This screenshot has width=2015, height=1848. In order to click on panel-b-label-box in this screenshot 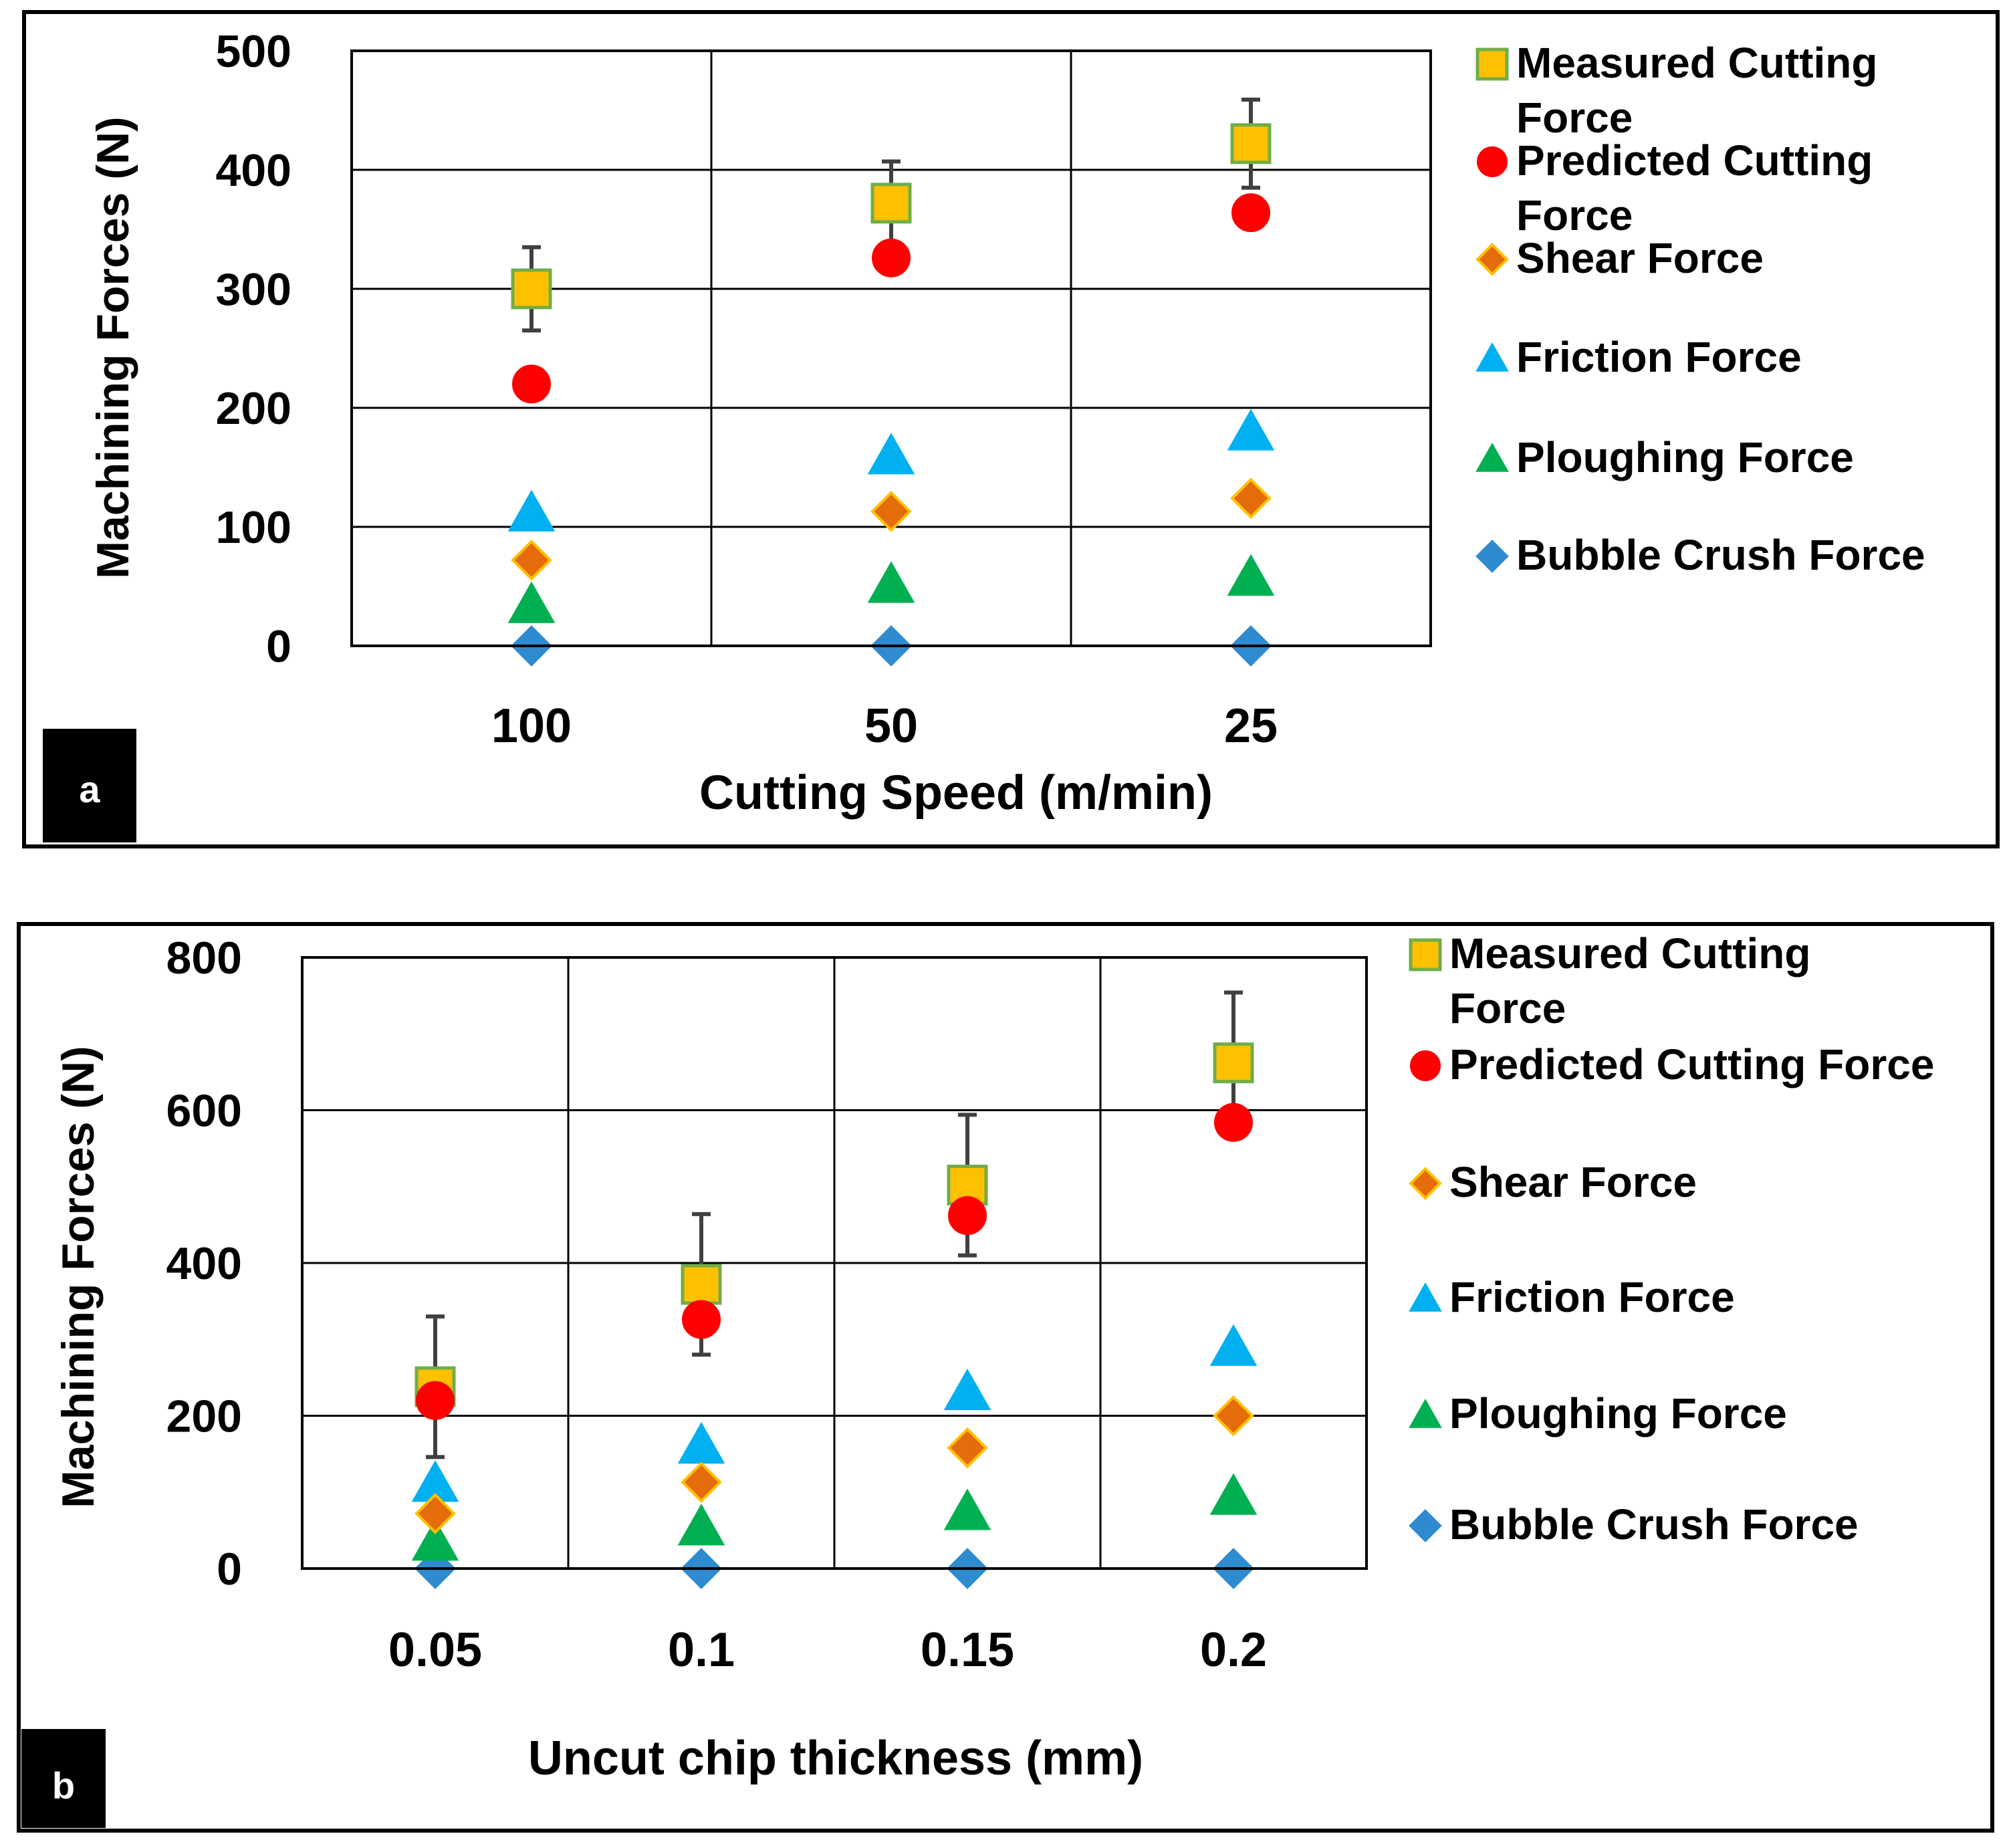, I will do `click(63, 1778)`.